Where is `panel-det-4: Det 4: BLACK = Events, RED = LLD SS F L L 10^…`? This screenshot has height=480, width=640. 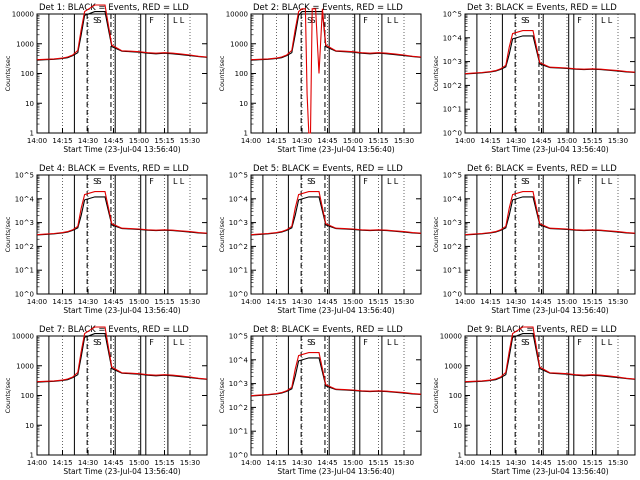 panel-det-4: Det 4: BLACK = Events, RED = LLD SS F L L 10^… is located at coordinates (106, 239).